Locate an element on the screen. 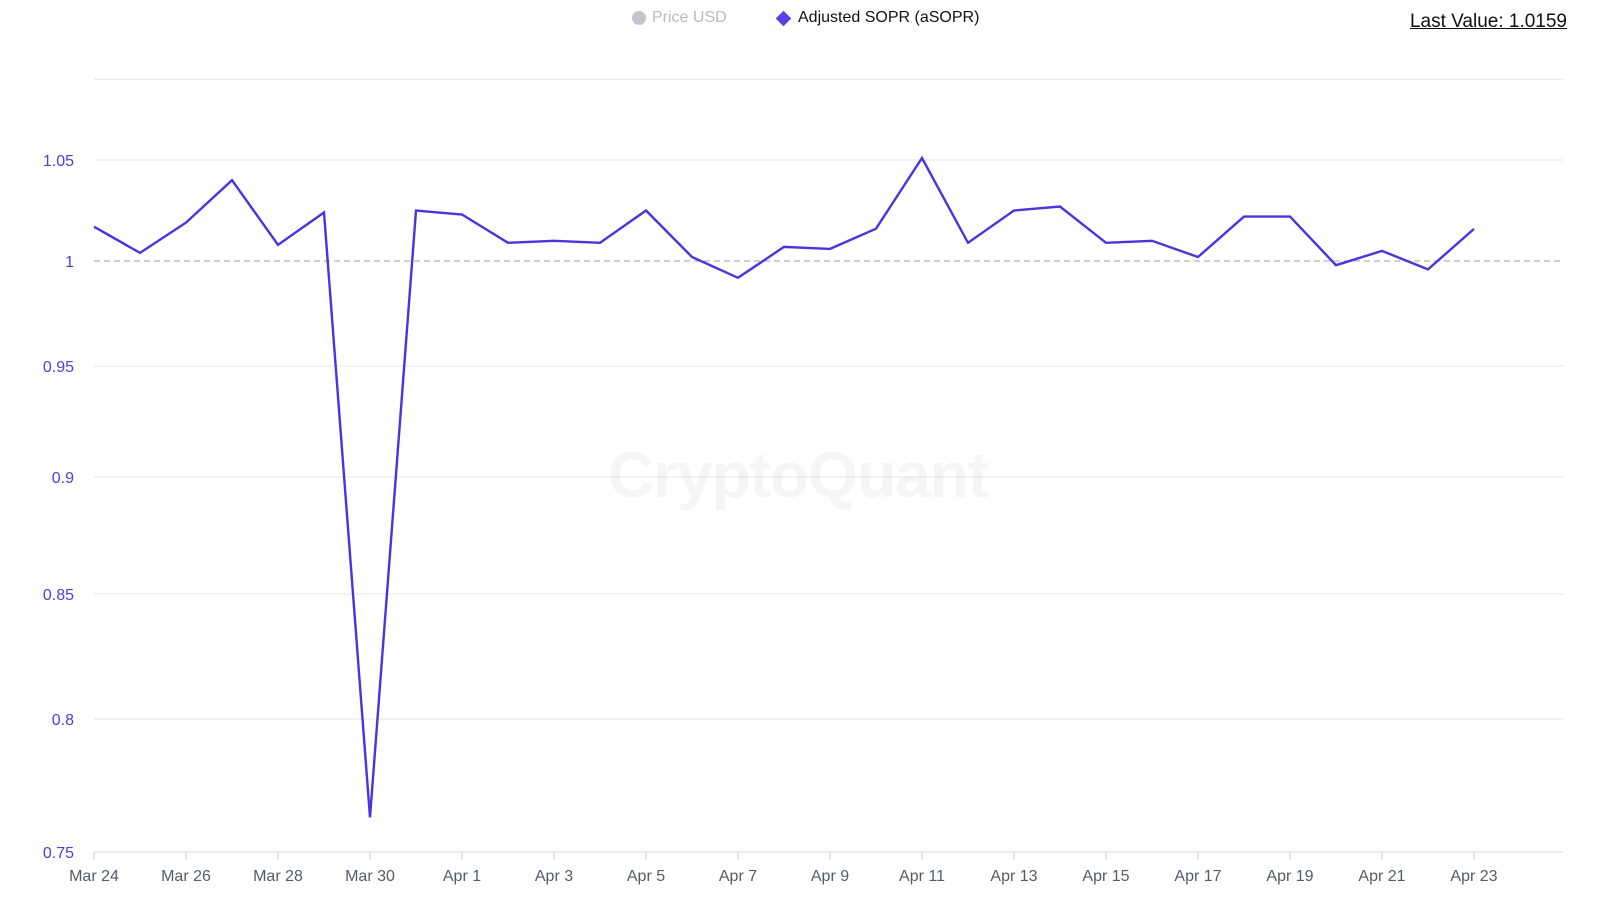 The width and height of the screenshot is (1600, 909). diamond-icon is located at coordinates (783, 18).